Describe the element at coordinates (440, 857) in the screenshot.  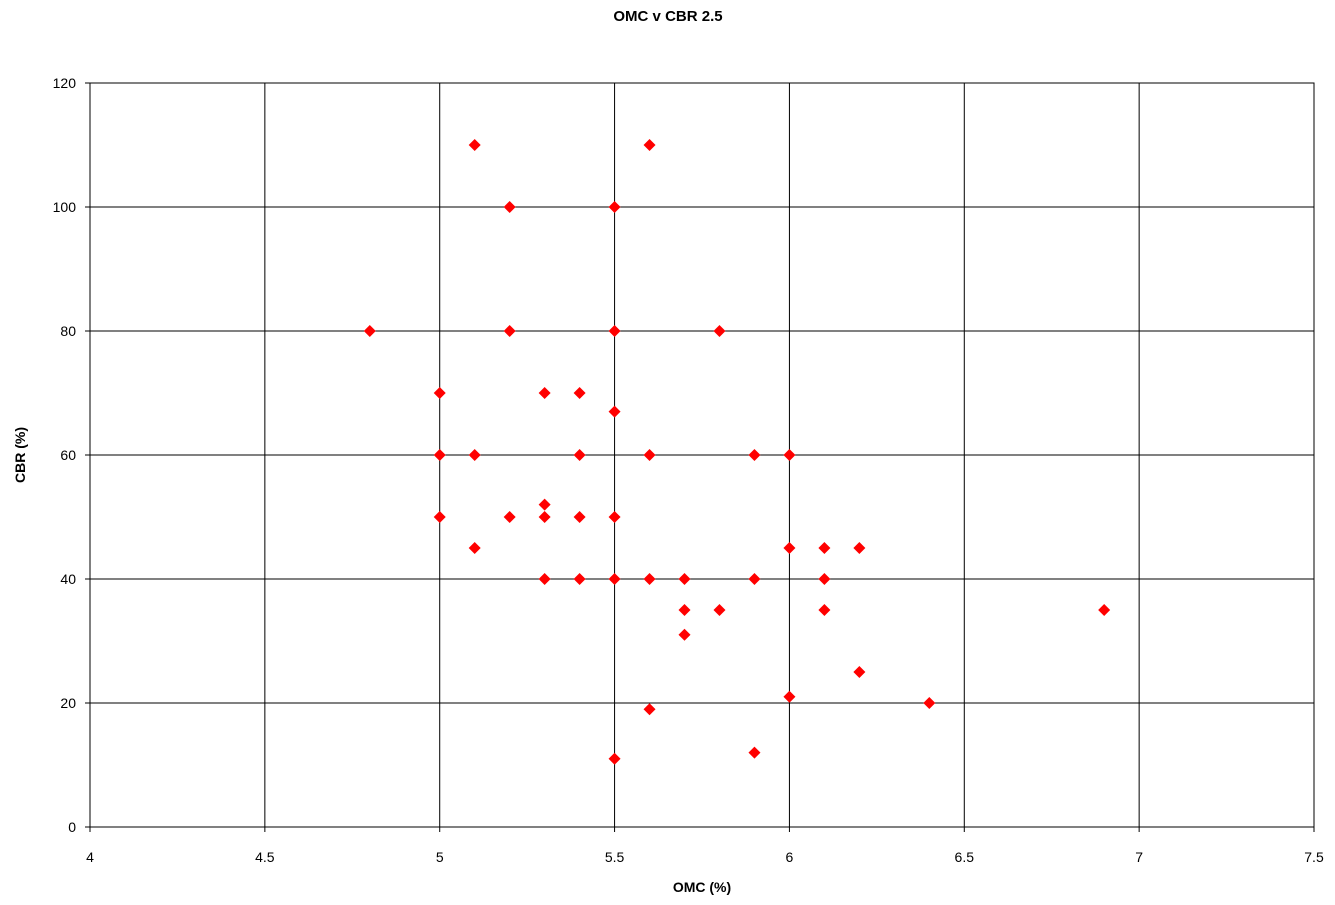
I see `x-tick-label: 5` at that location.